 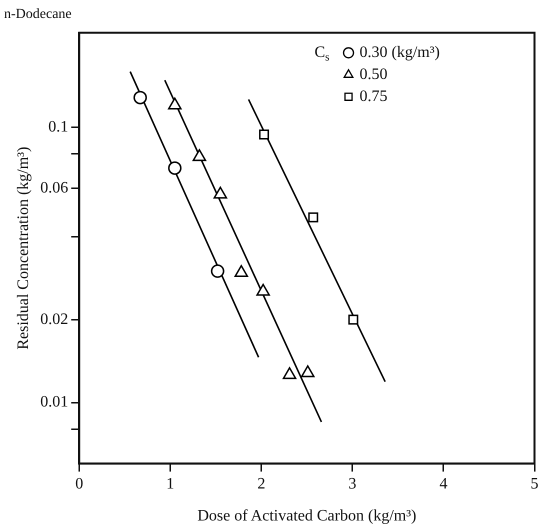 What do you see at coordinates (400, 53) in the screenshot?
I see `legend-label: 0.30 (kg/m³)` at bounding box center [400, 53].